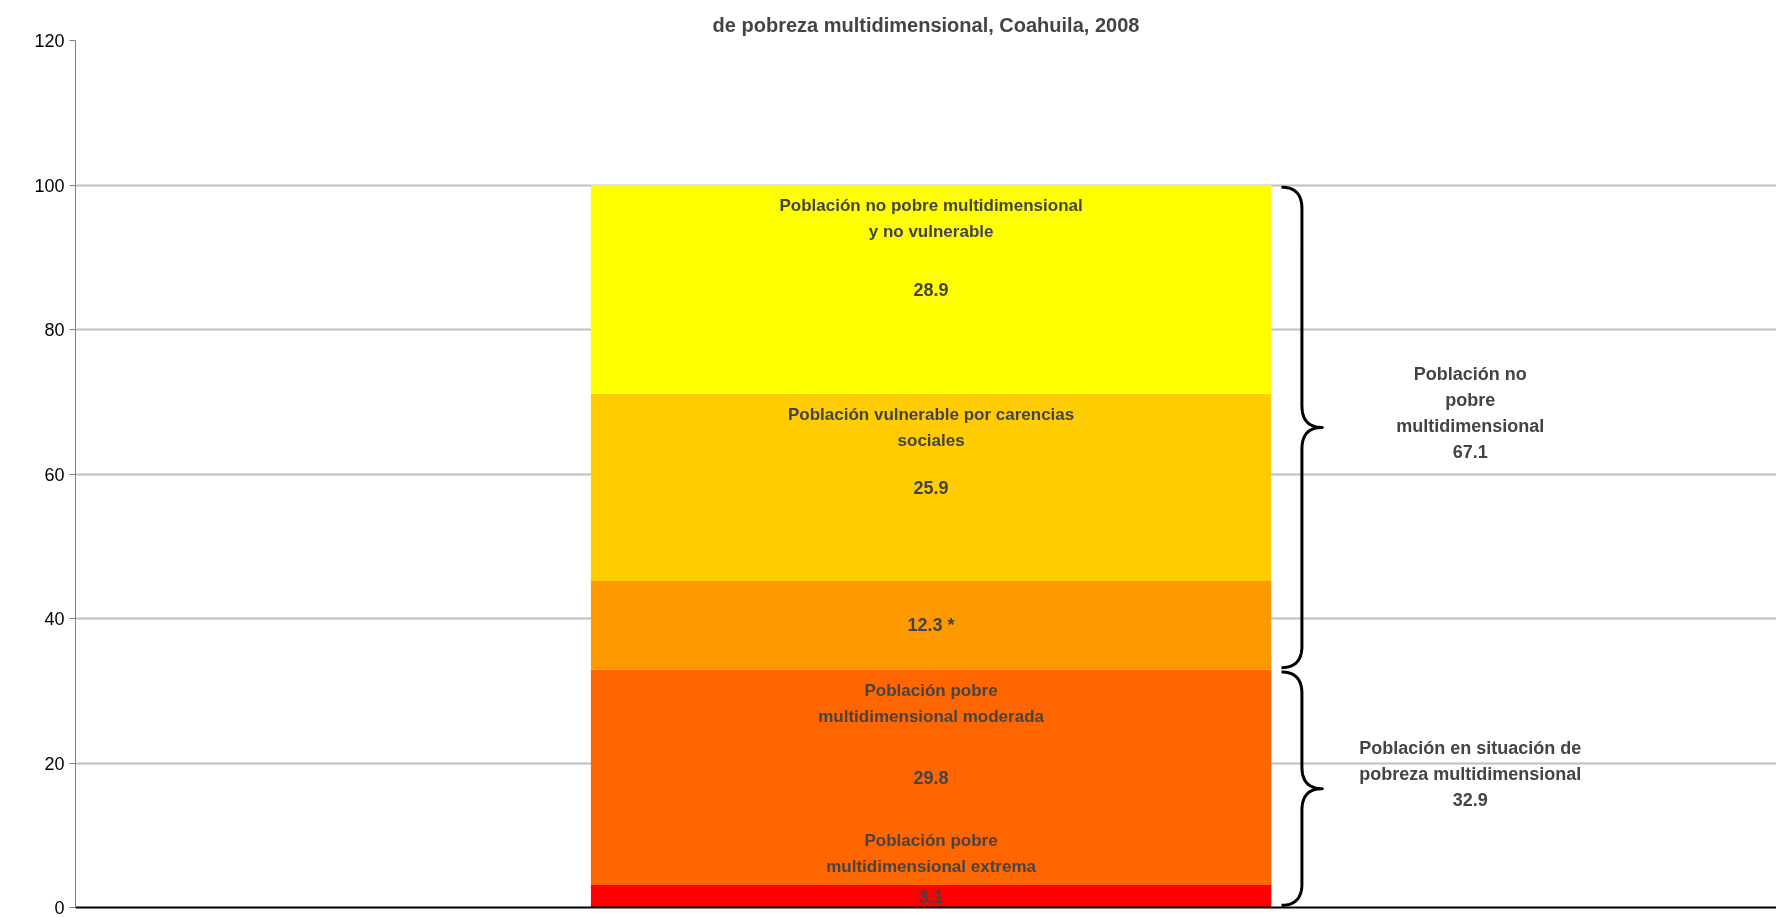 The height and width of the screenshot is (917, 1776). I want to click on text: Población no pobre multidimensional 67.1, so click(1470, 412).